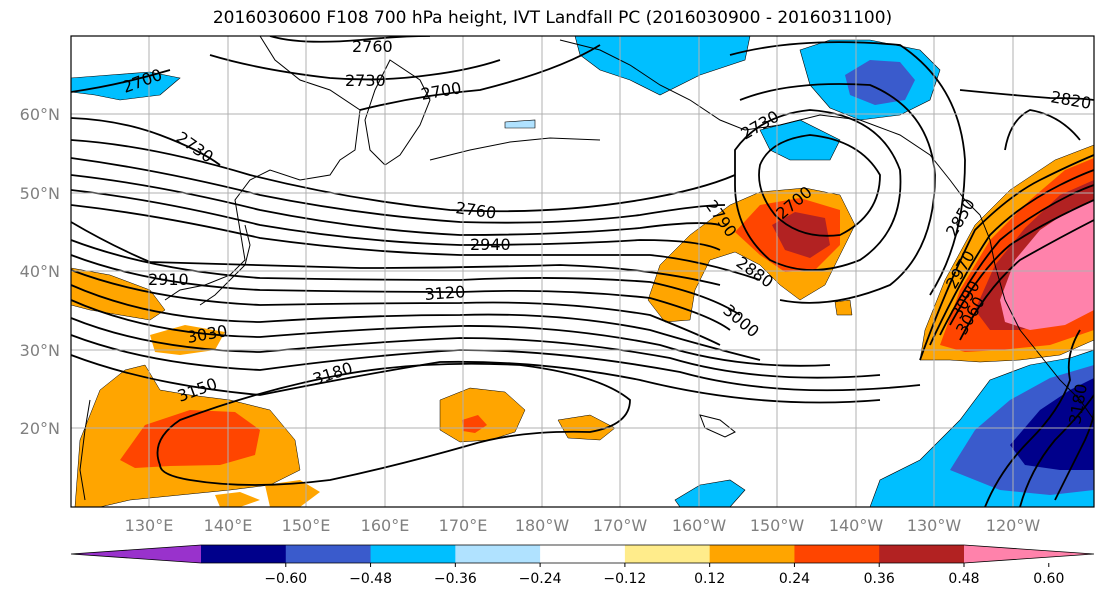  What do you see at coordinates (385, 525) in the screenshot?
I see `lon-tick-label: 160°E` at bounding box center [385, 525].